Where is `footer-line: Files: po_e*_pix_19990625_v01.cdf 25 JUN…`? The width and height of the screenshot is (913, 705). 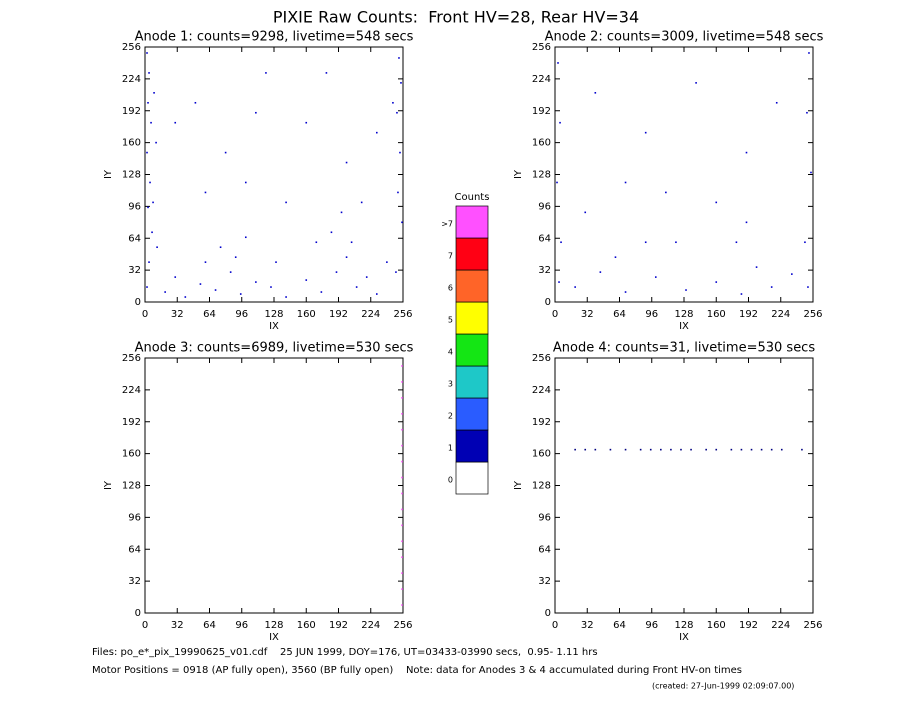 footer-line: Files: po_e*_pix_19990625_v01.cdf 25 JUN… is located at coordinates (345, 652).